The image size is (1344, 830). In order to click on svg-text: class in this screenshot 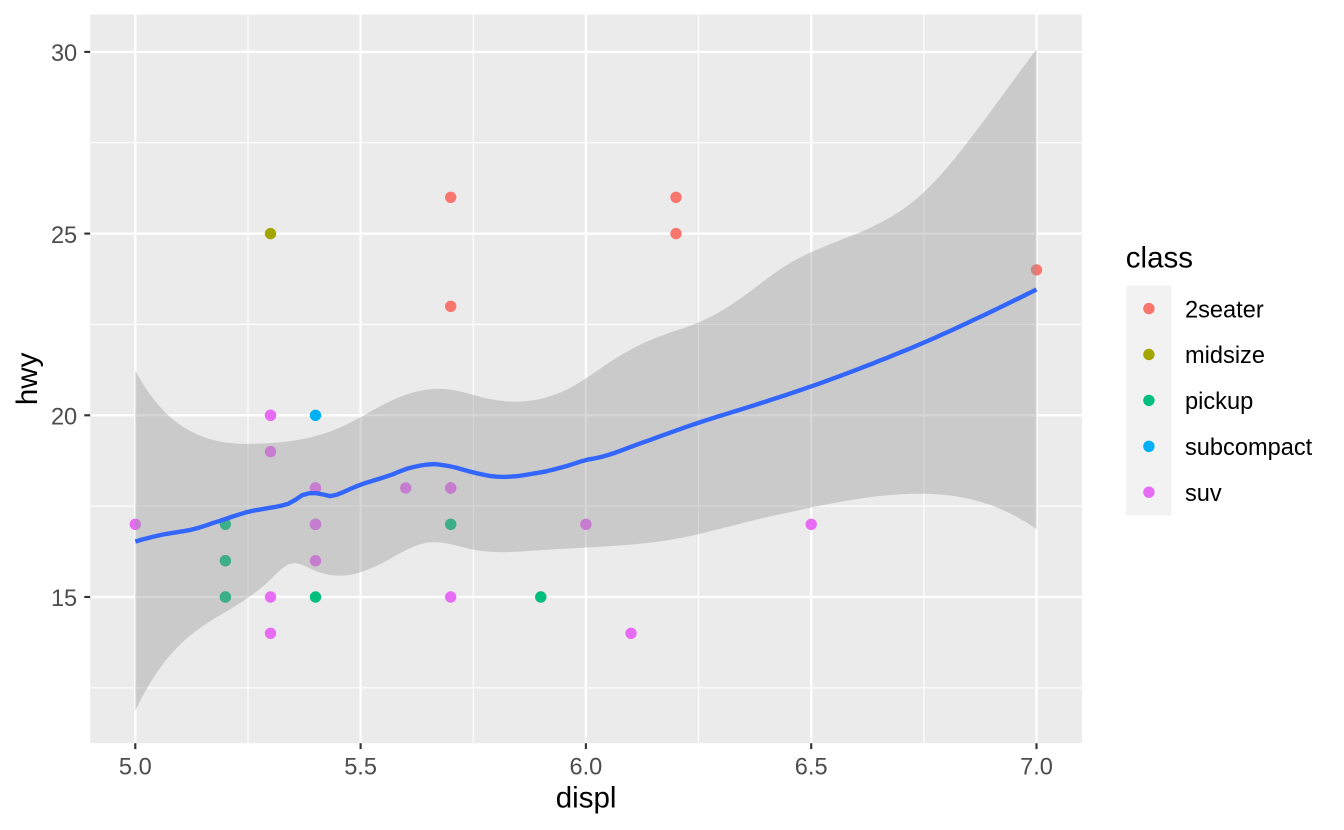, I will do `click(1159, 258)`.